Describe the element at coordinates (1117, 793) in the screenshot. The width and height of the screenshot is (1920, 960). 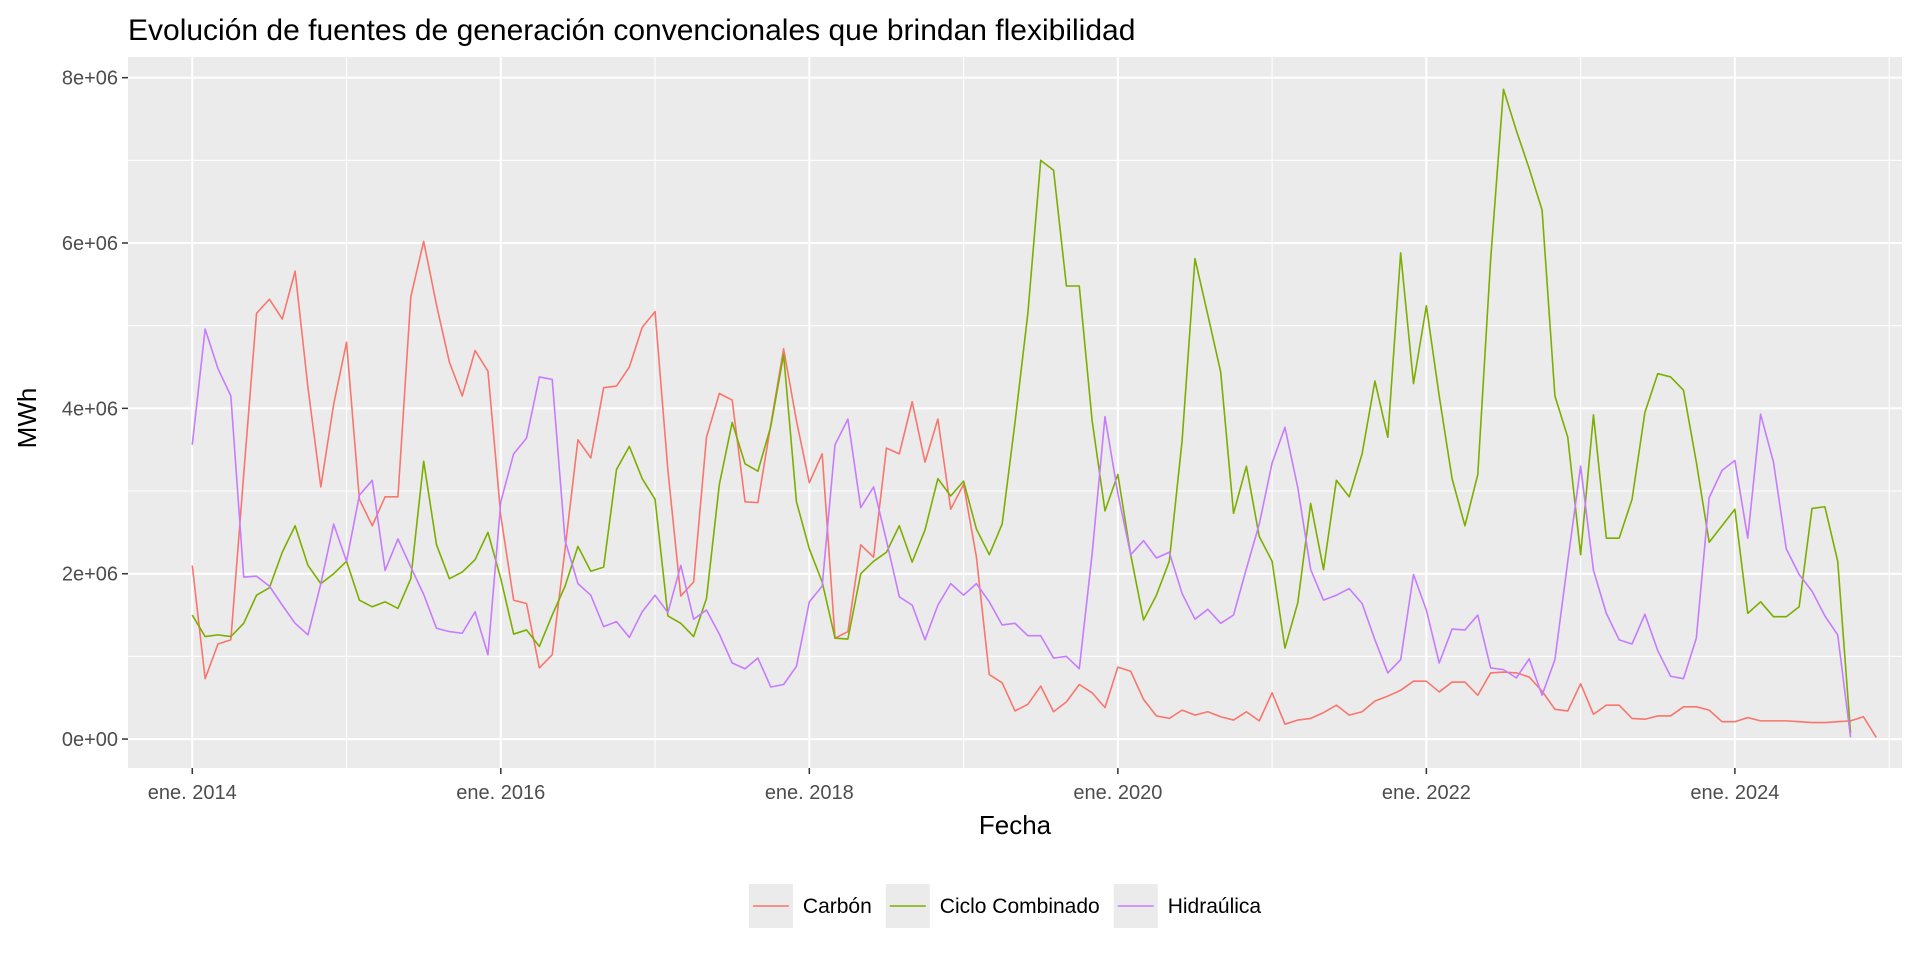
I see `x-tick-label: ene. 2020` at that location.